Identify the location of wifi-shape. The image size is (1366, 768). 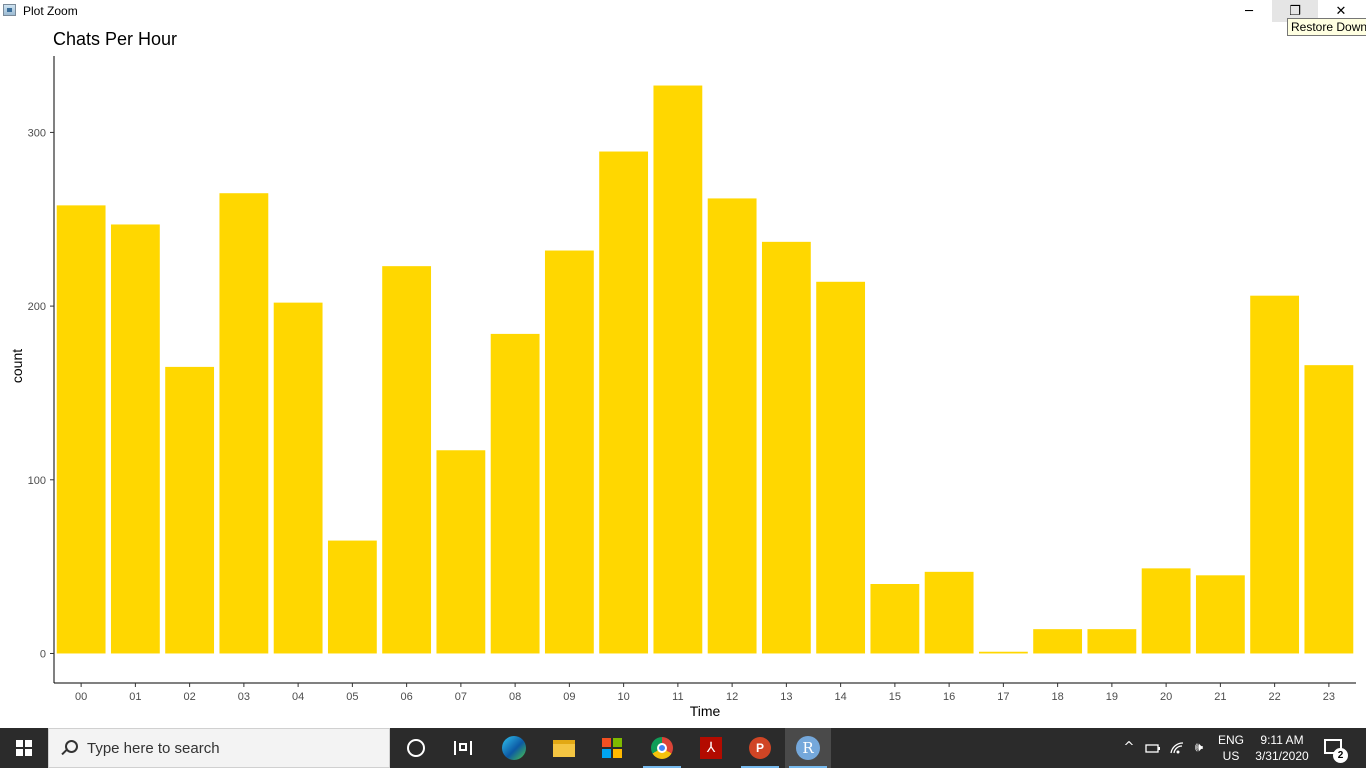
(1177, 748).